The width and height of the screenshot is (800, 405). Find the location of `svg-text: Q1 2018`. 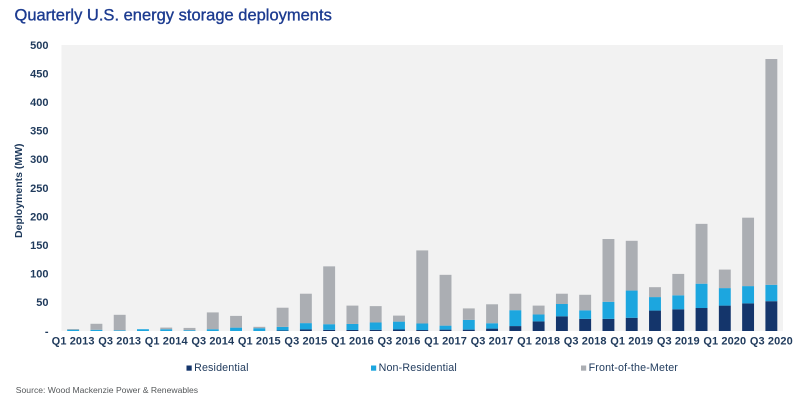

svg-text: Q1 2018 is located at coordinates (538, 341).